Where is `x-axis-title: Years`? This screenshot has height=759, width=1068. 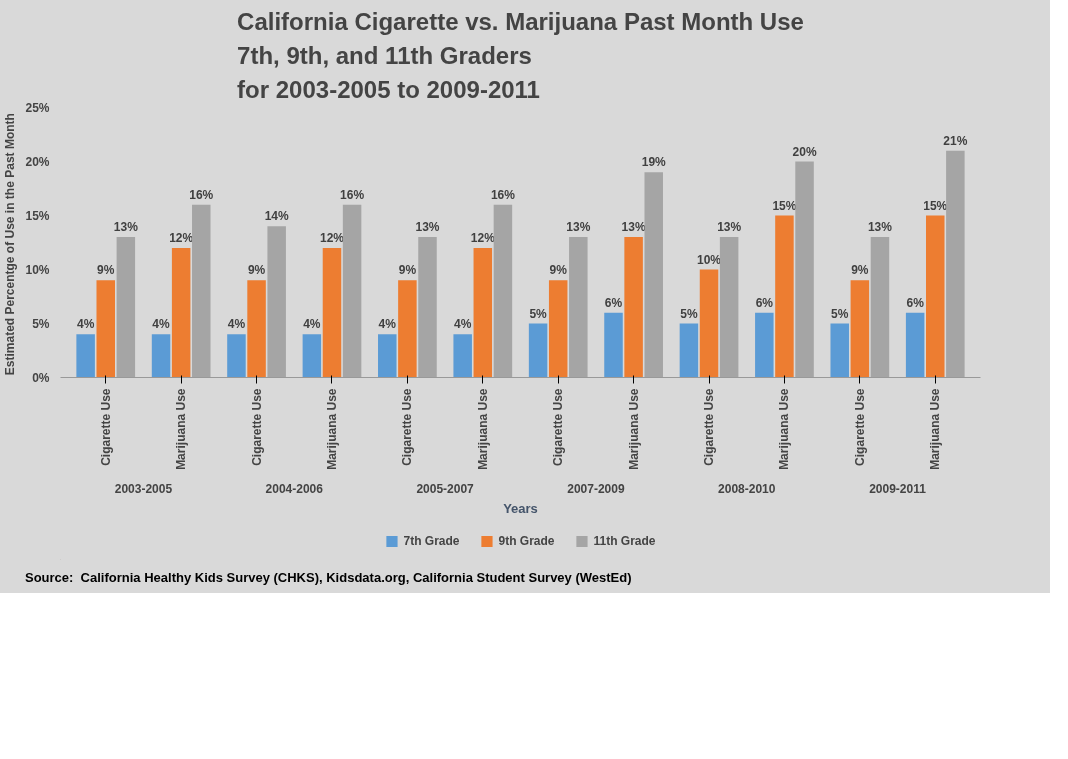 x-axis-title: Years is located at coordinates (520, 508).